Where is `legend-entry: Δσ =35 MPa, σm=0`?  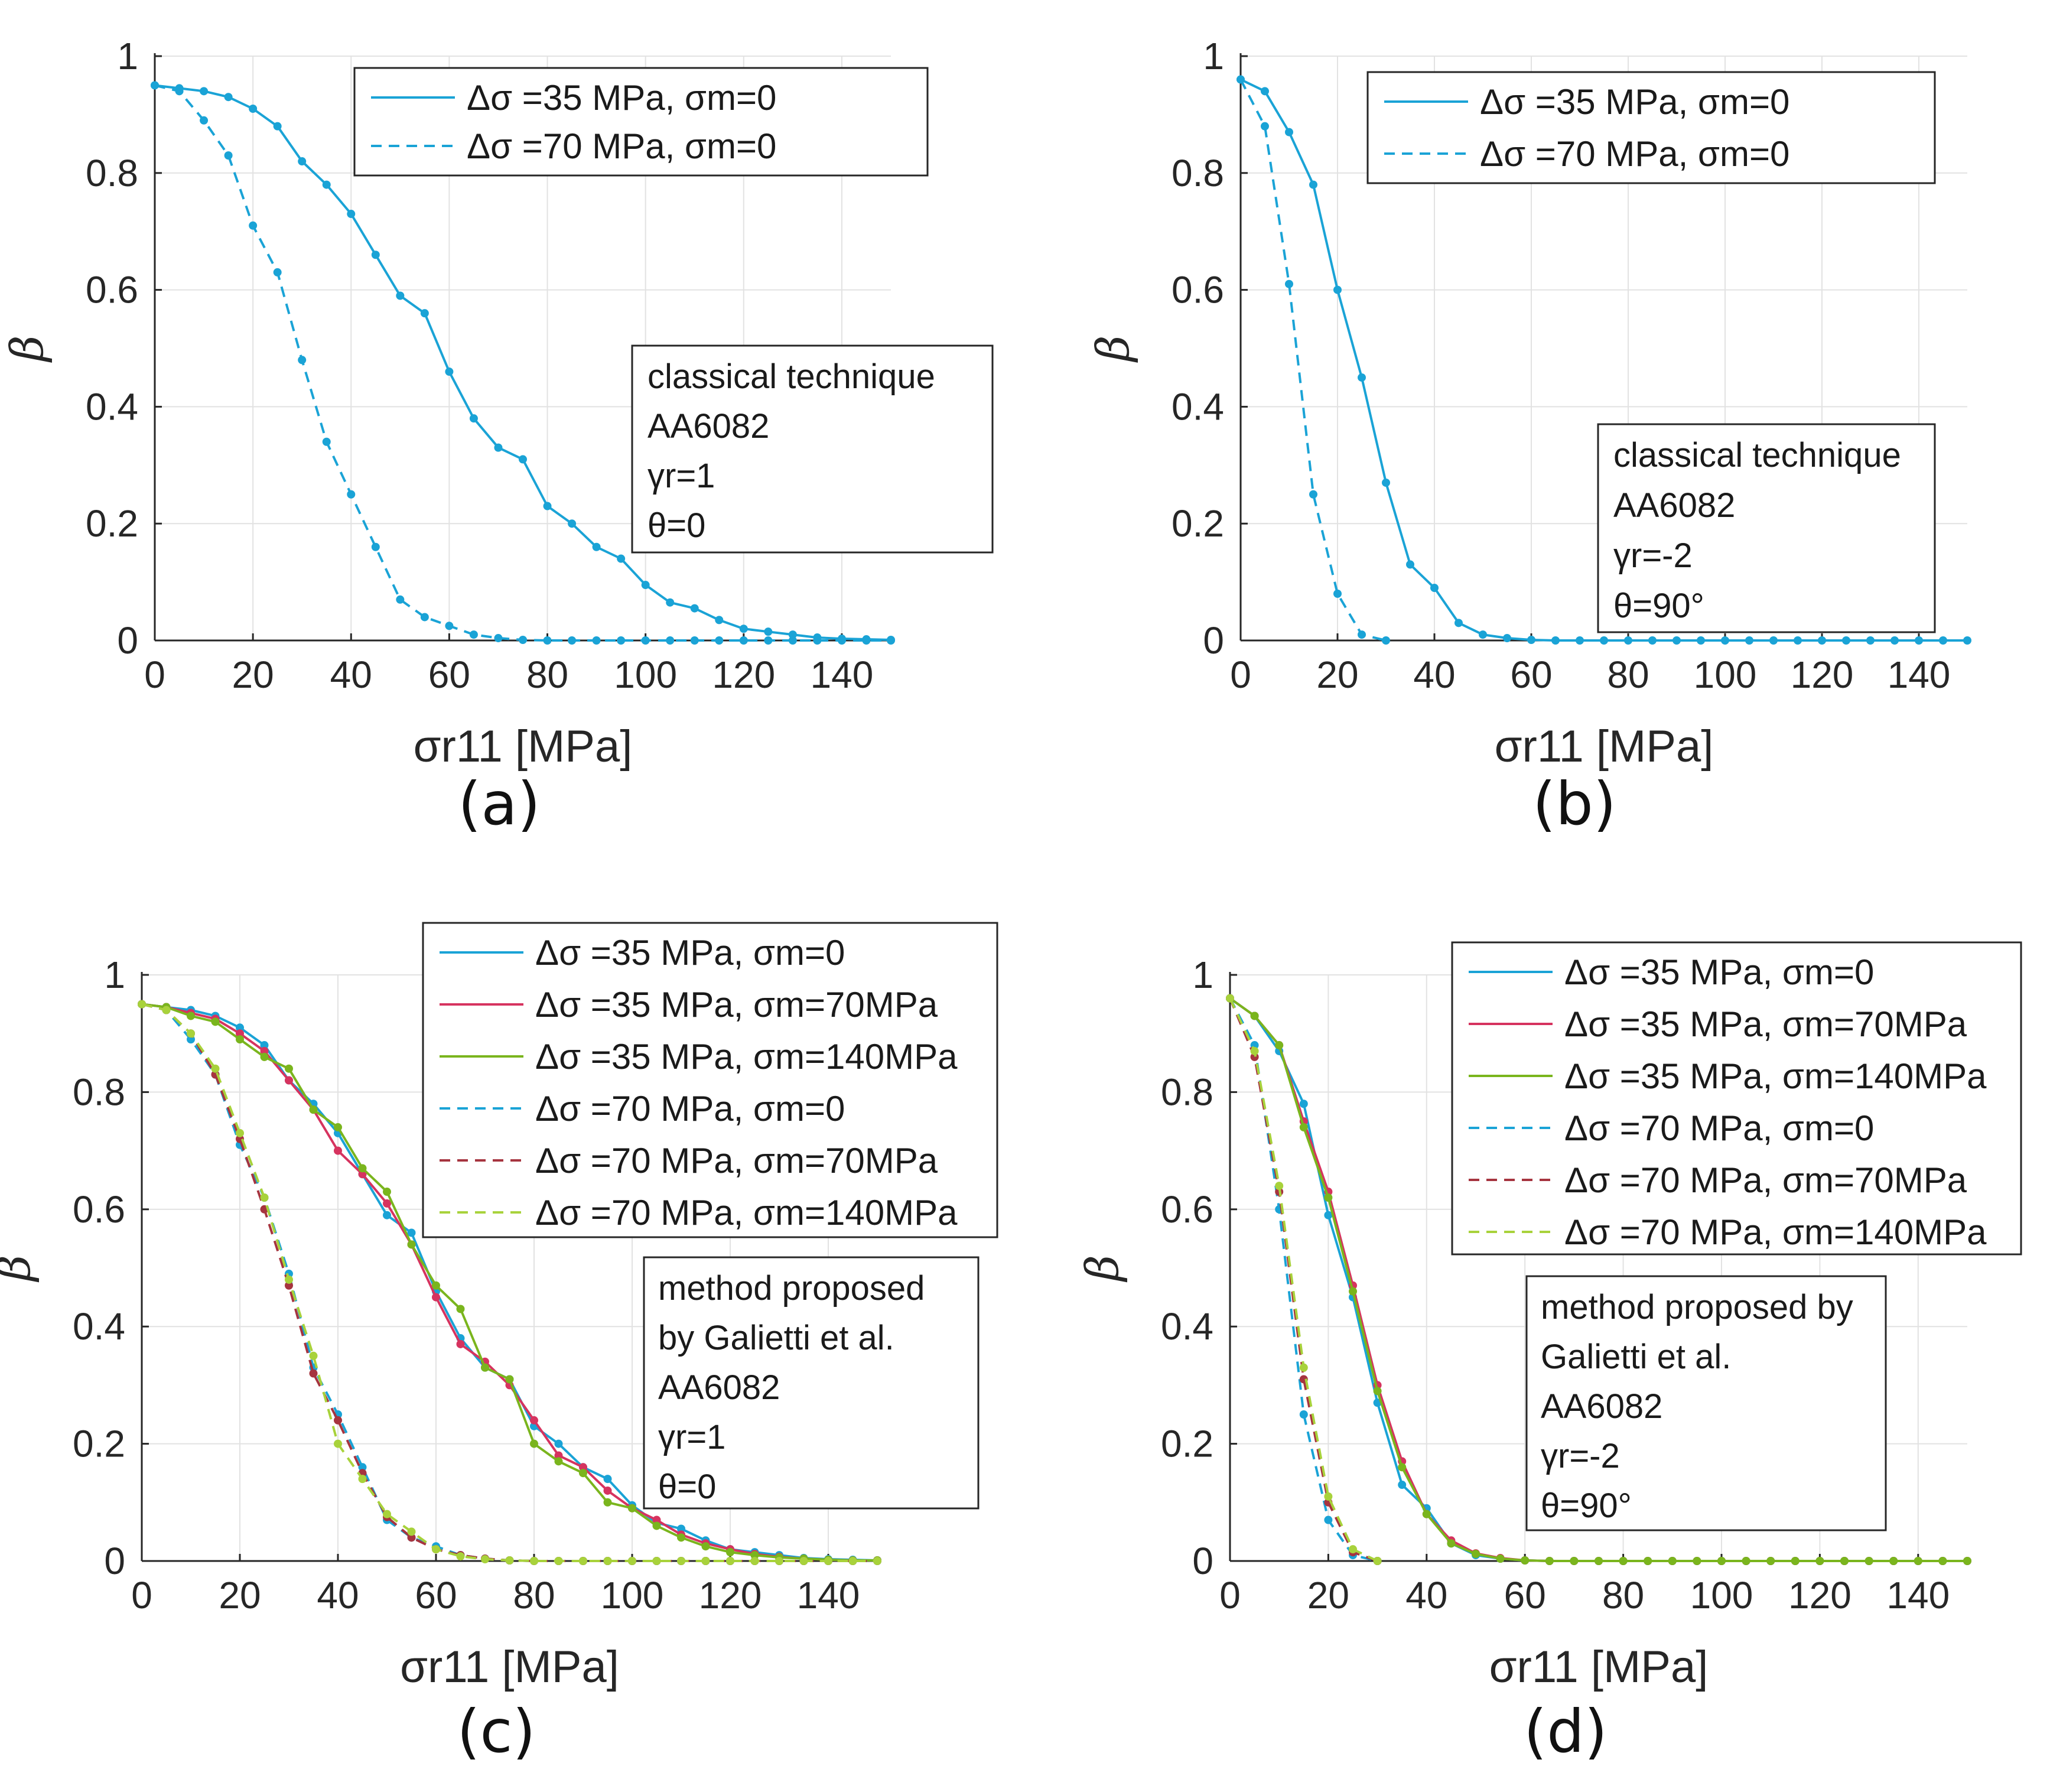
legend-entry: Δσ =35 MPa, σm=0 is located at coordinates (1634, 102).